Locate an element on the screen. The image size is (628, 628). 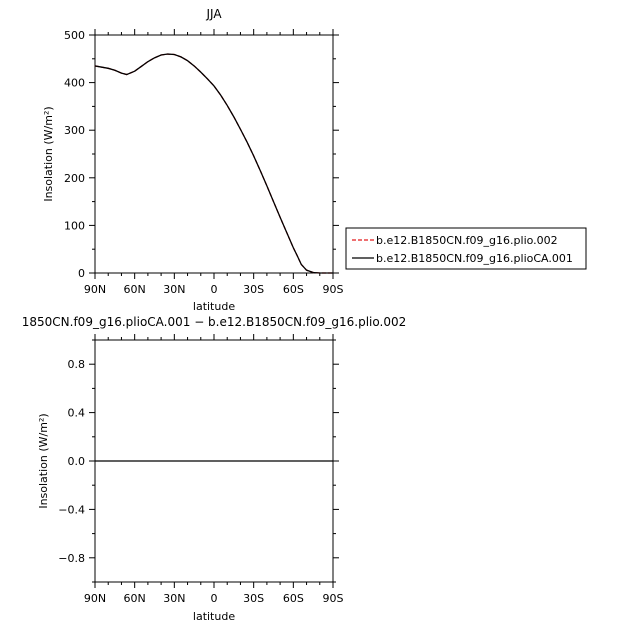
top-y-axis-title: Insolation (W/m²) is located at coordinates (48, 153).